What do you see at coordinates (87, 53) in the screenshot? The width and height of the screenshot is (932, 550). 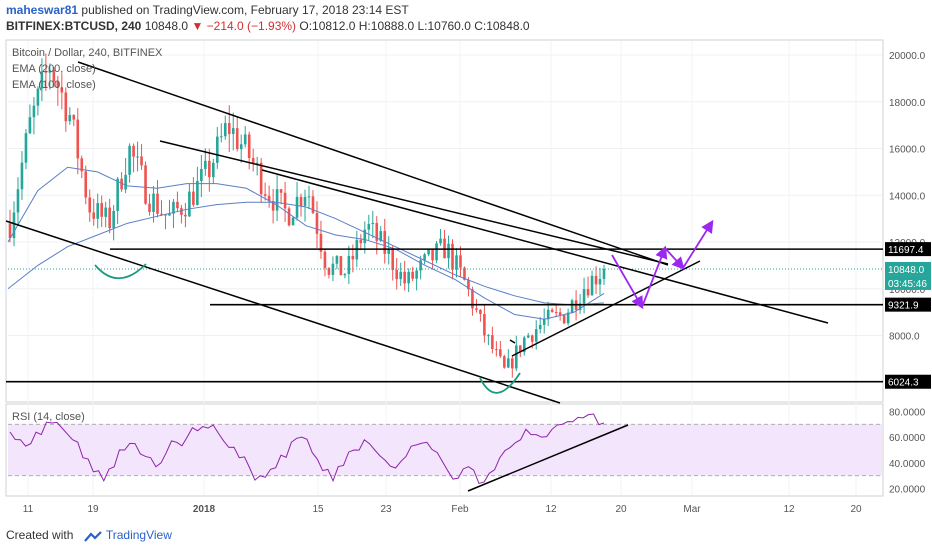 I see `chart-title: Bitcoin / Dollar, 240, BITFINEX` at bounding box center [87, 53].